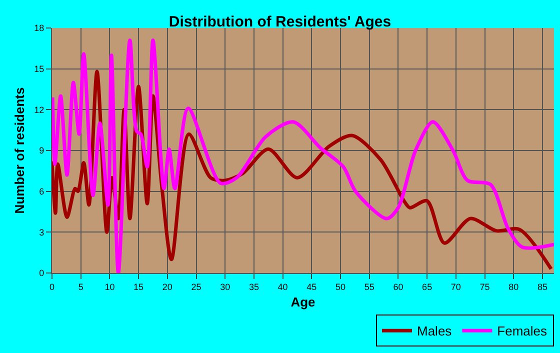 The image size is (560, 353). Describe the element at coordinates (542, 287) in the screenshot. I see `x-tick-label: 85` at that location.